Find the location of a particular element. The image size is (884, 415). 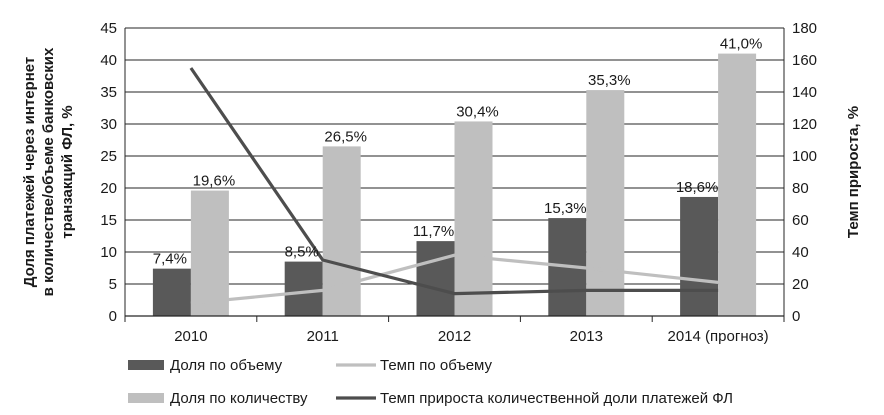

bar-count-2013 is located at coordinates (605, 203).